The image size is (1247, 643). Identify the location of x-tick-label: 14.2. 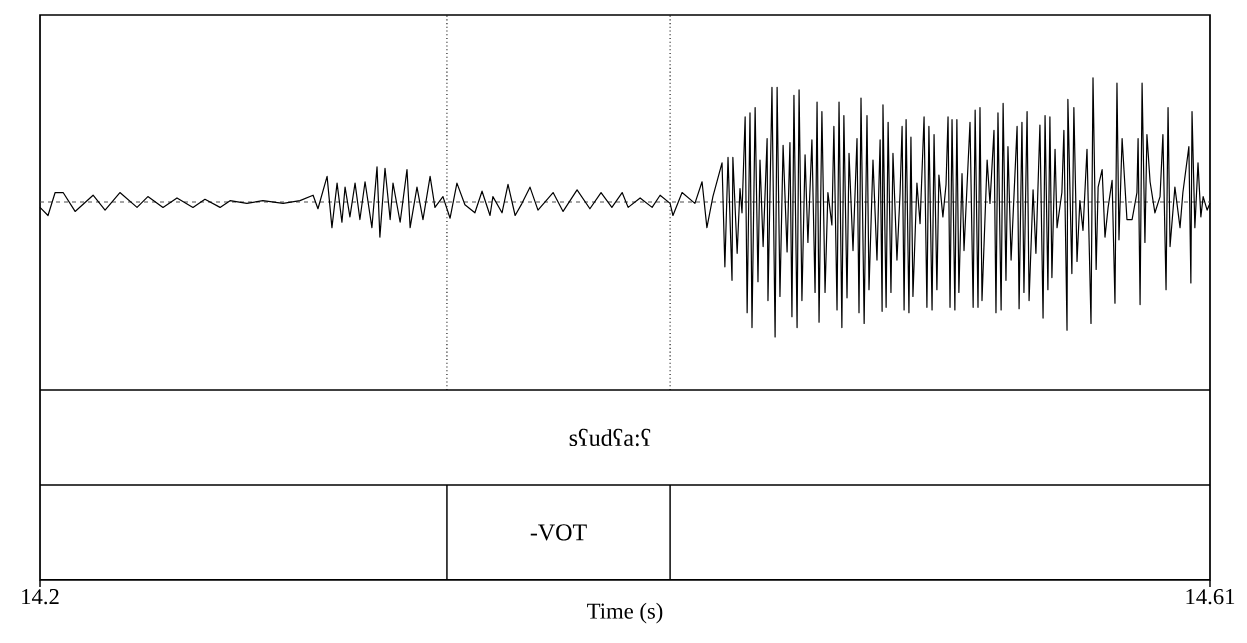
(40, 597).